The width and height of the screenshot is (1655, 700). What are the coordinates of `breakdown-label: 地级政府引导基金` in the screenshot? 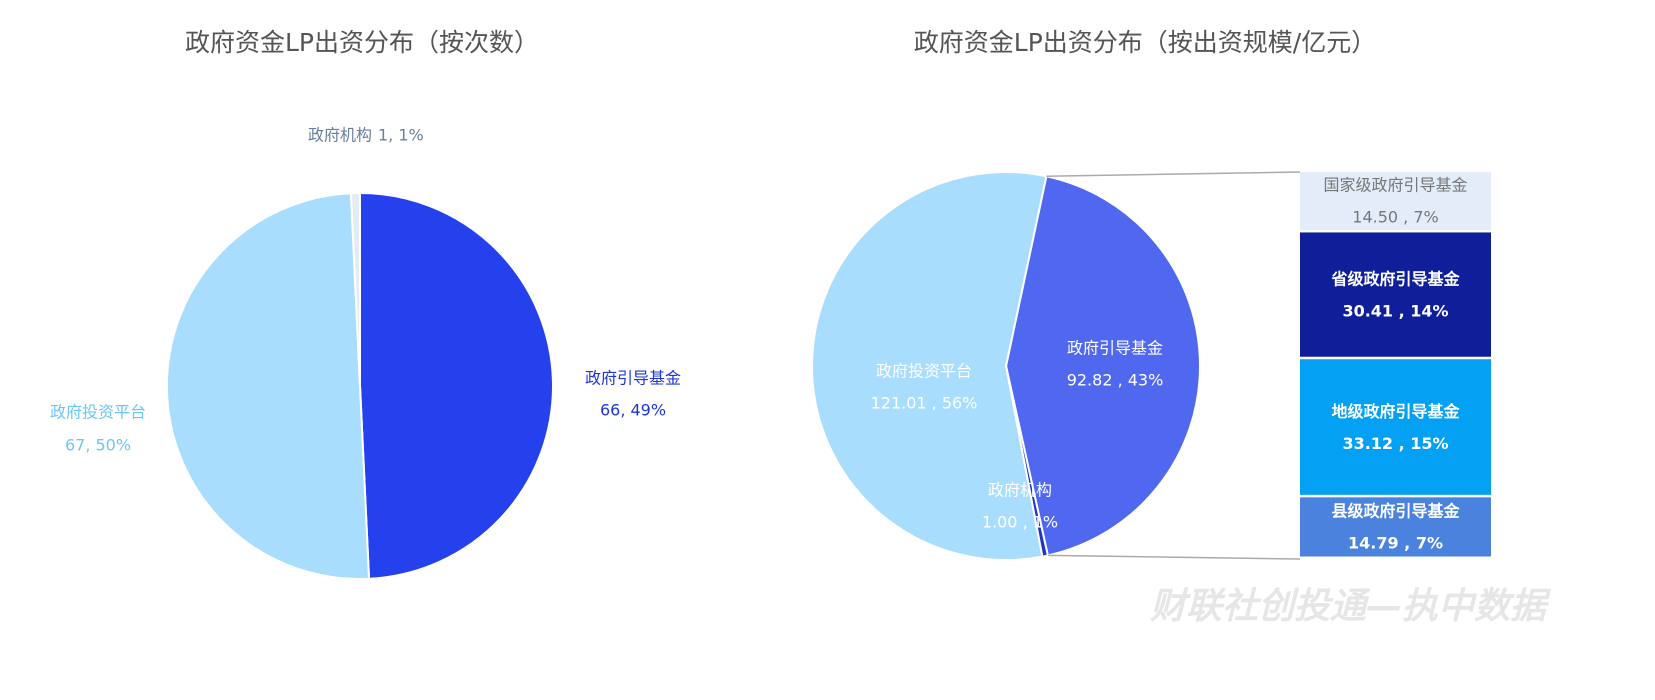 It's located at (1395, 411).